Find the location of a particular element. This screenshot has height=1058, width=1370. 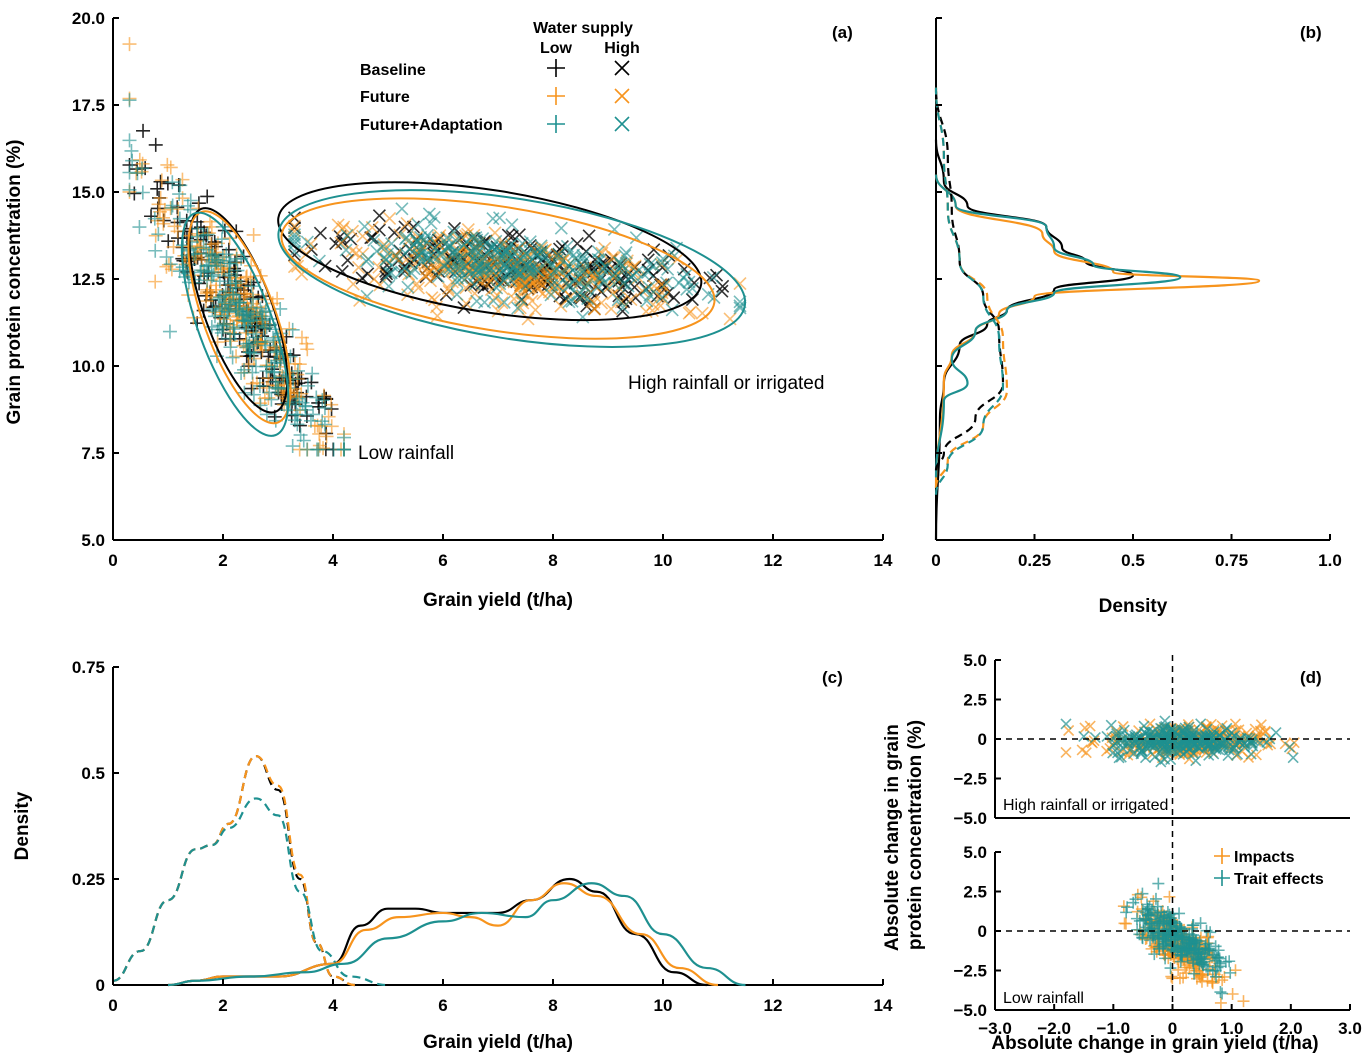

legend-row-adaptation: Future+Adaptation is located at coordinates (431, 125).